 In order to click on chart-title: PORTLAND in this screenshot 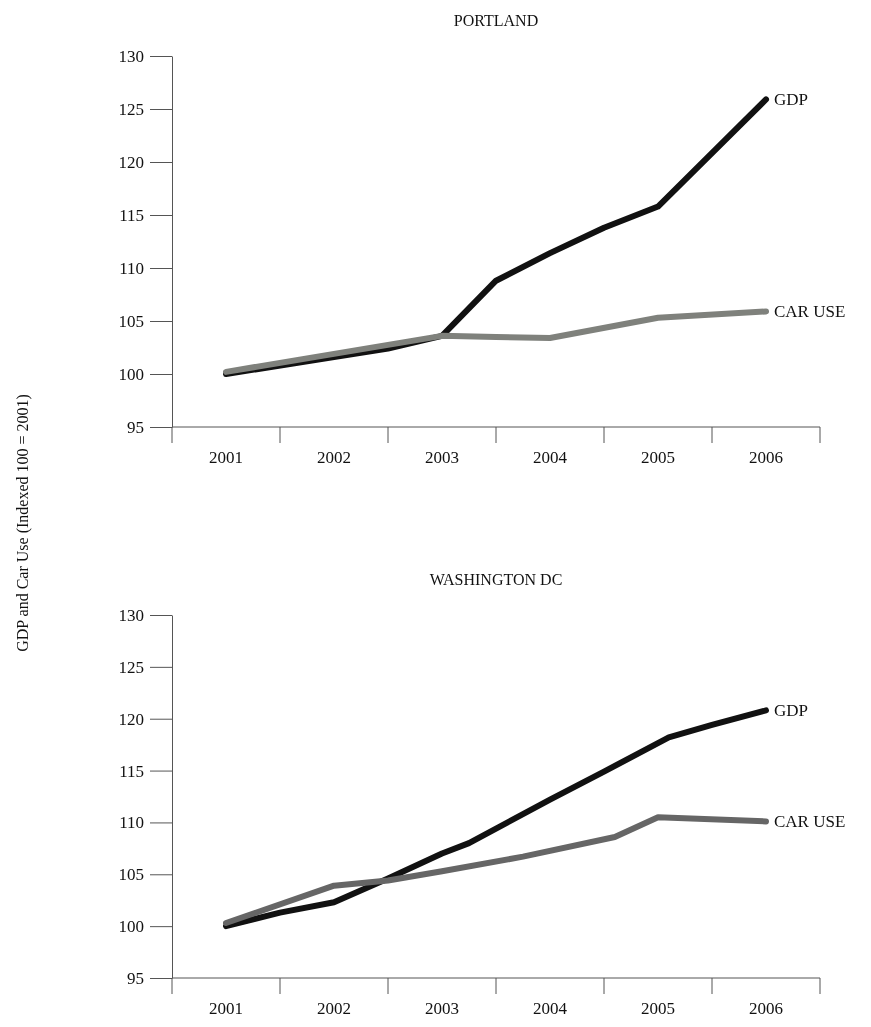, I will do `click(496, 20)`.